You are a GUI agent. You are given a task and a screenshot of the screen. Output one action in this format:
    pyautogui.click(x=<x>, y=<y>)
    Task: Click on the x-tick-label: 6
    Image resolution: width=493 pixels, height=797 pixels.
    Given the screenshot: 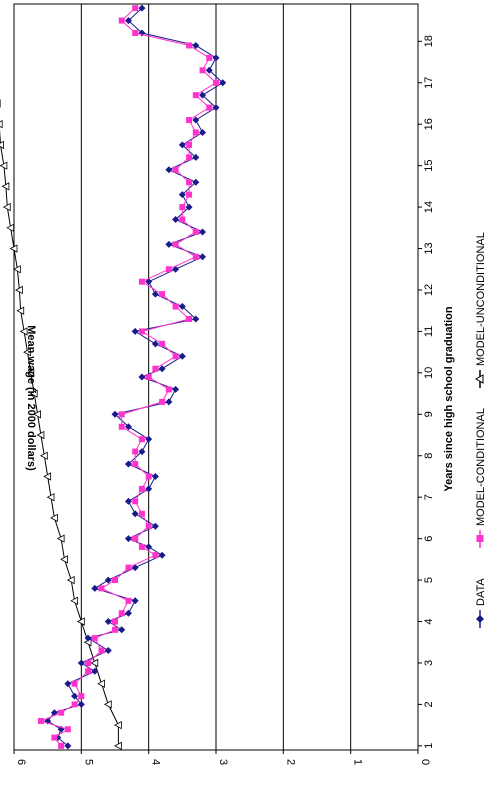 What is the action you would take?
    pyautogui.click(x=429, y=539)
    